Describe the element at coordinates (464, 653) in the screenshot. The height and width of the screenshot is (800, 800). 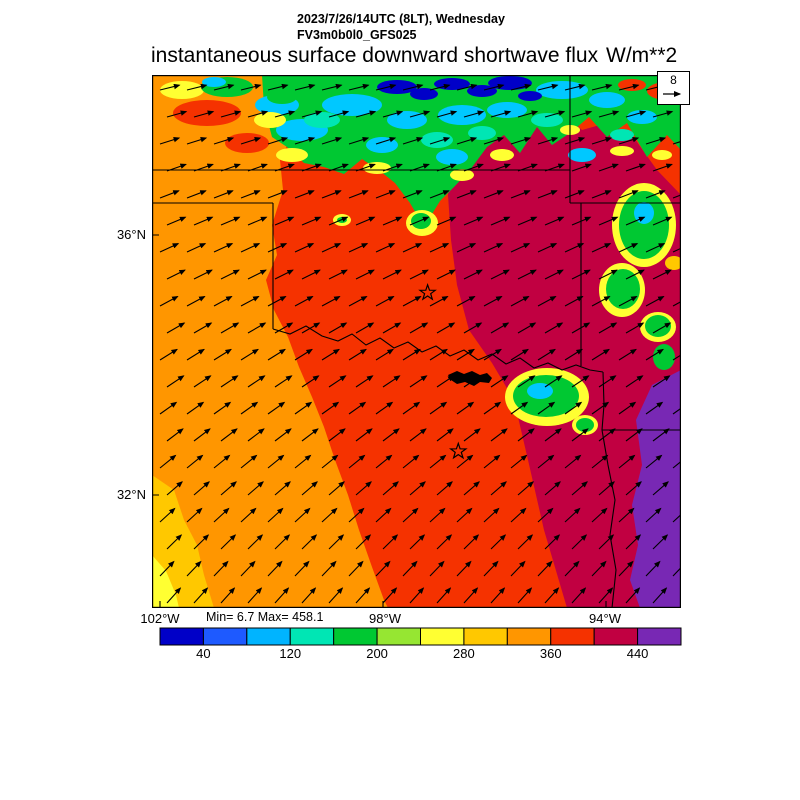
I see `colorbar-tick-label: 280` at that location.